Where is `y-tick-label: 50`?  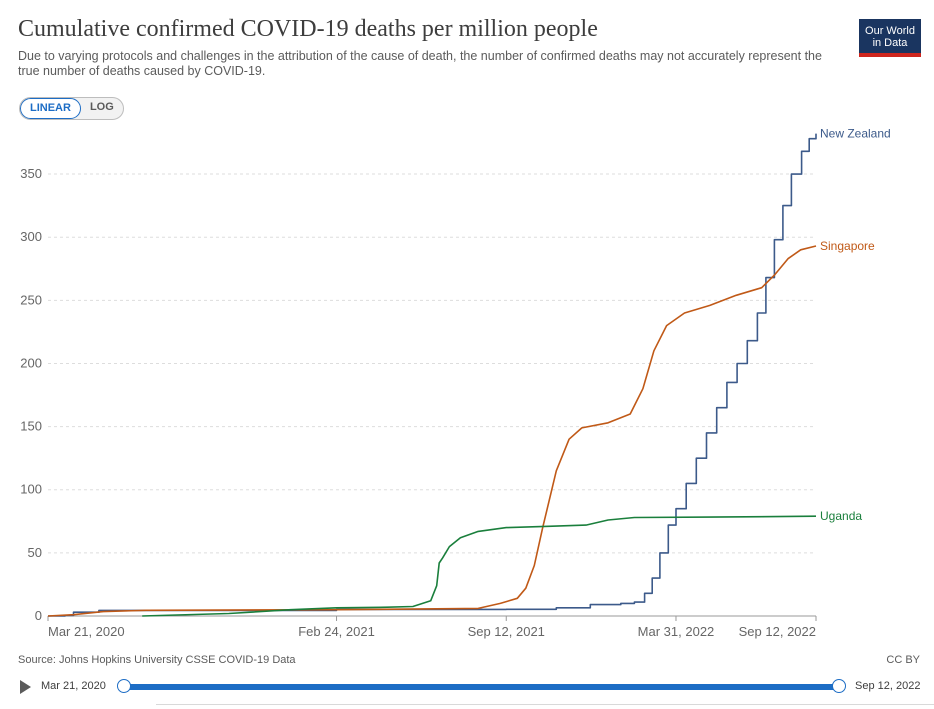
y-tick-label: 50 is located at coordinates (35, 552).